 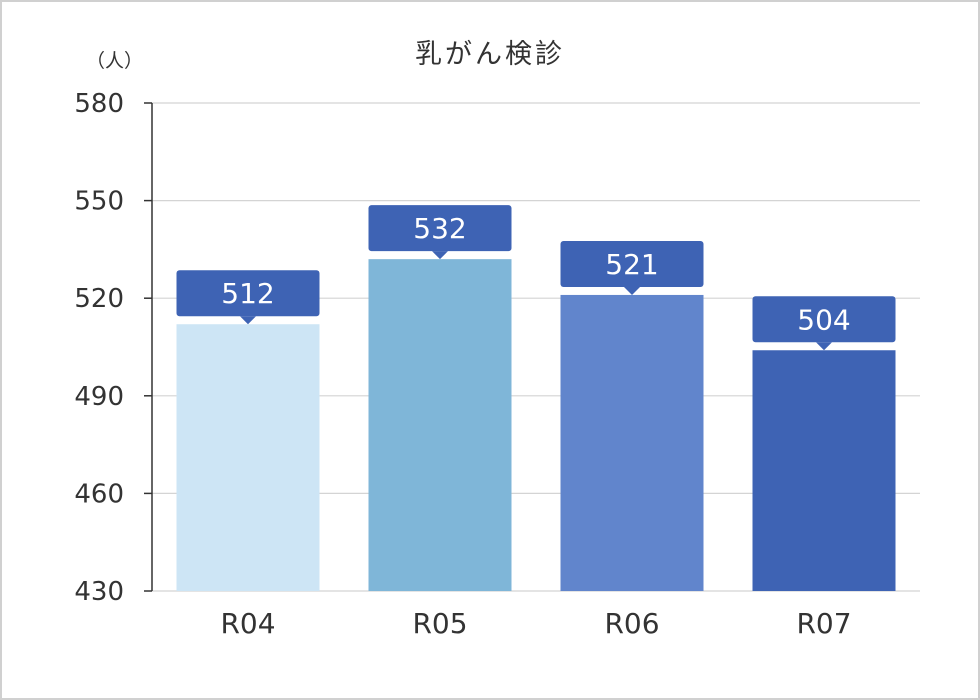 I want to click on y-tick-label: 580, so click(x=99, y=104).